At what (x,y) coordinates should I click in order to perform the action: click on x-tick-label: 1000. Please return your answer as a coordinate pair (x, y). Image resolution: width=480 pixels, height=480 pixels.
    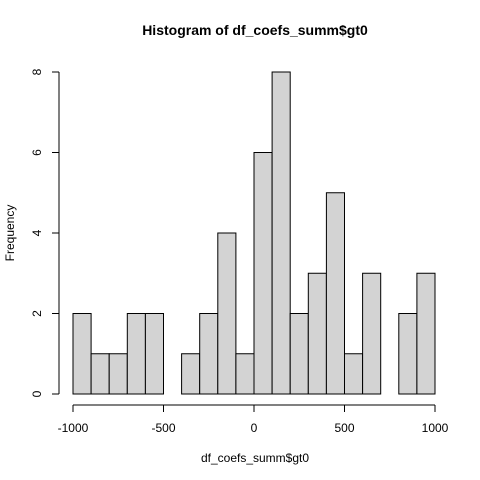
    Looking at the image, I should click on (435, 428).